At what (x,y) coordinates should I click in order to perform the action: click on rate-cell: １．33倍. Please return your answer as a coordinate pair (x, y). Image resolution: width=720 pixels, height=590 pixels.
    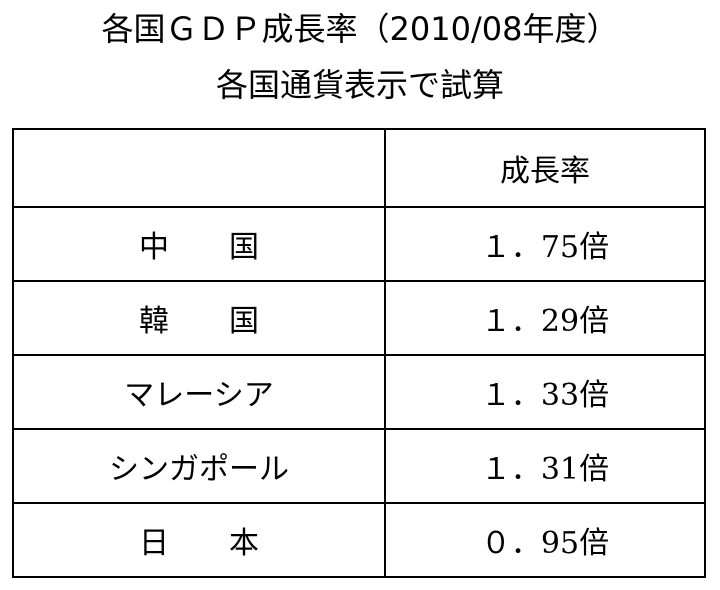
    Looking at the image, I should click on (545, 392).